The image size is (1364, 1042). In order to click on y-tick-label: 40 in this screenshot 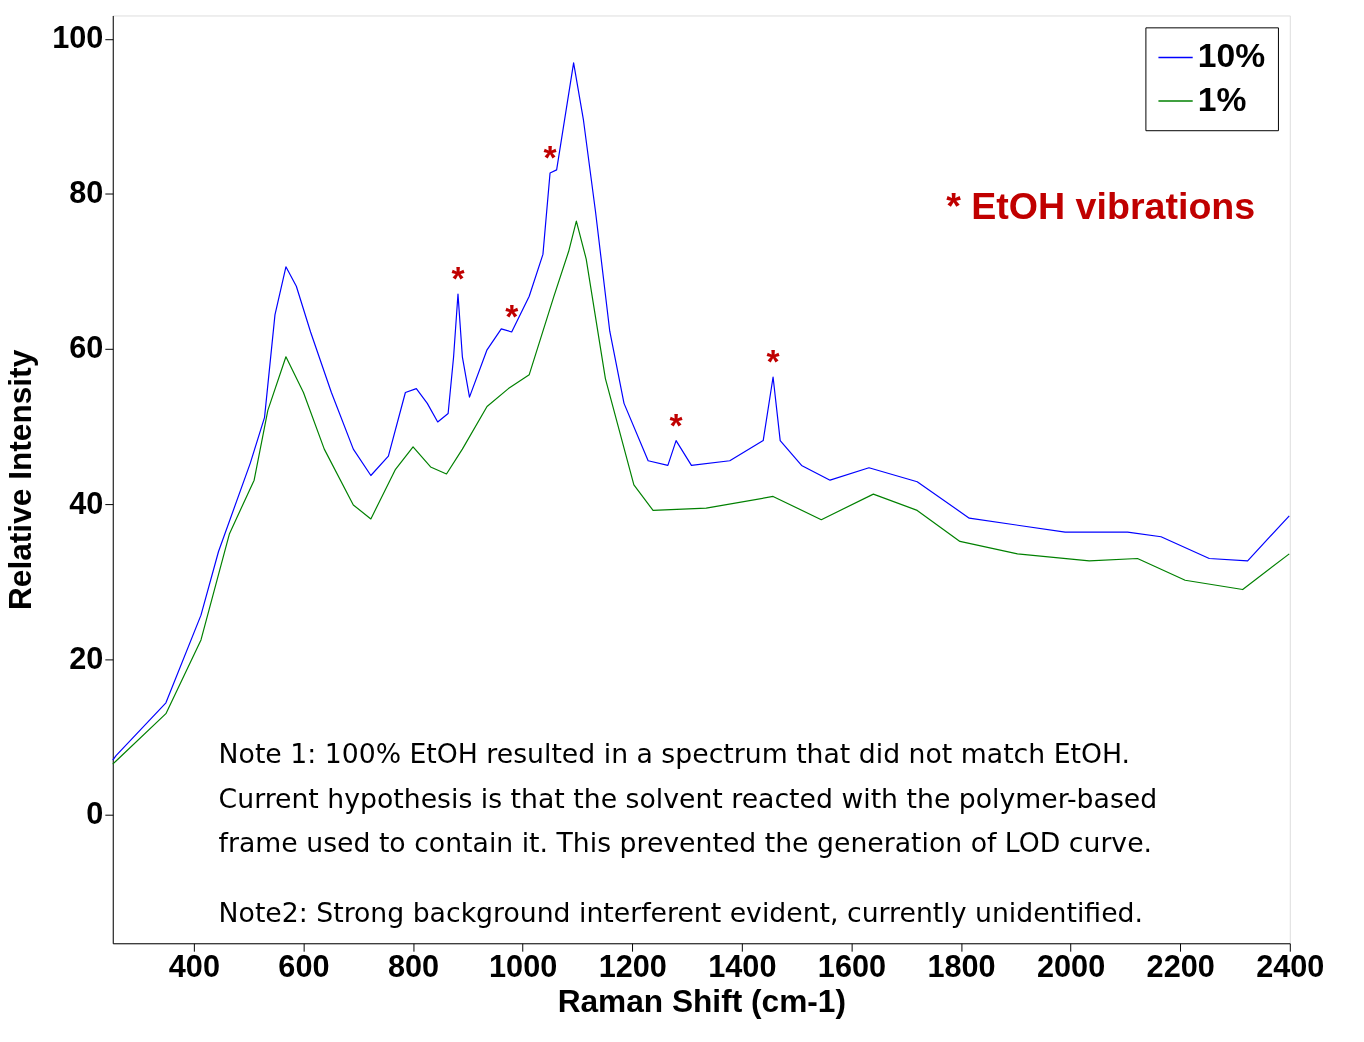, I will do `click(86, 502)`.